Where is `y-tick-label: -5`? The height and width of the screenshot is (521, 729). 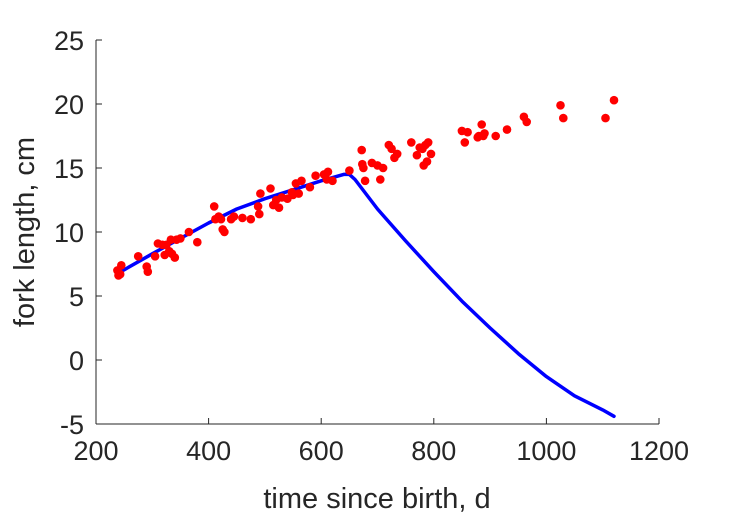 y-tick-label: -5 is located at coordinates (72, 425).